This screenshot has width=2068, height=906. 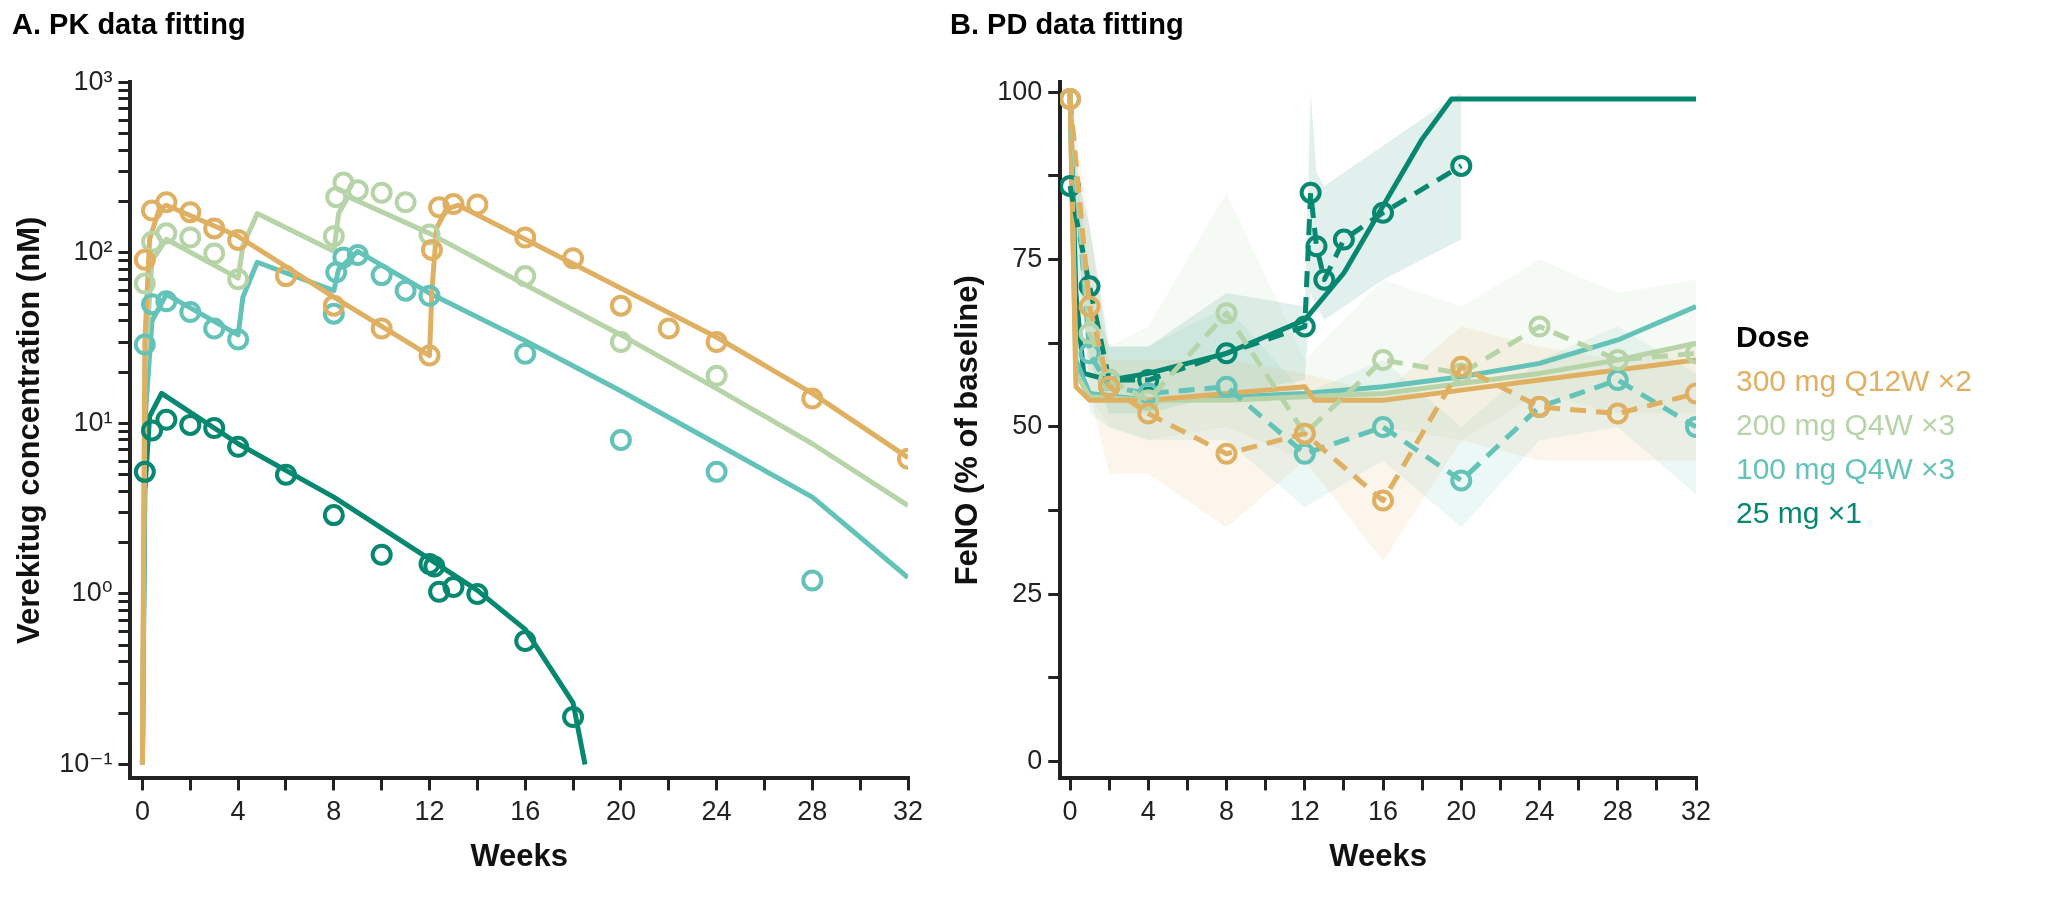 What do you see at coordinates (1846, 469) in the screenshot?
I see `text: 100 mg Q4W ×3` at bounding box center [1846, 469].